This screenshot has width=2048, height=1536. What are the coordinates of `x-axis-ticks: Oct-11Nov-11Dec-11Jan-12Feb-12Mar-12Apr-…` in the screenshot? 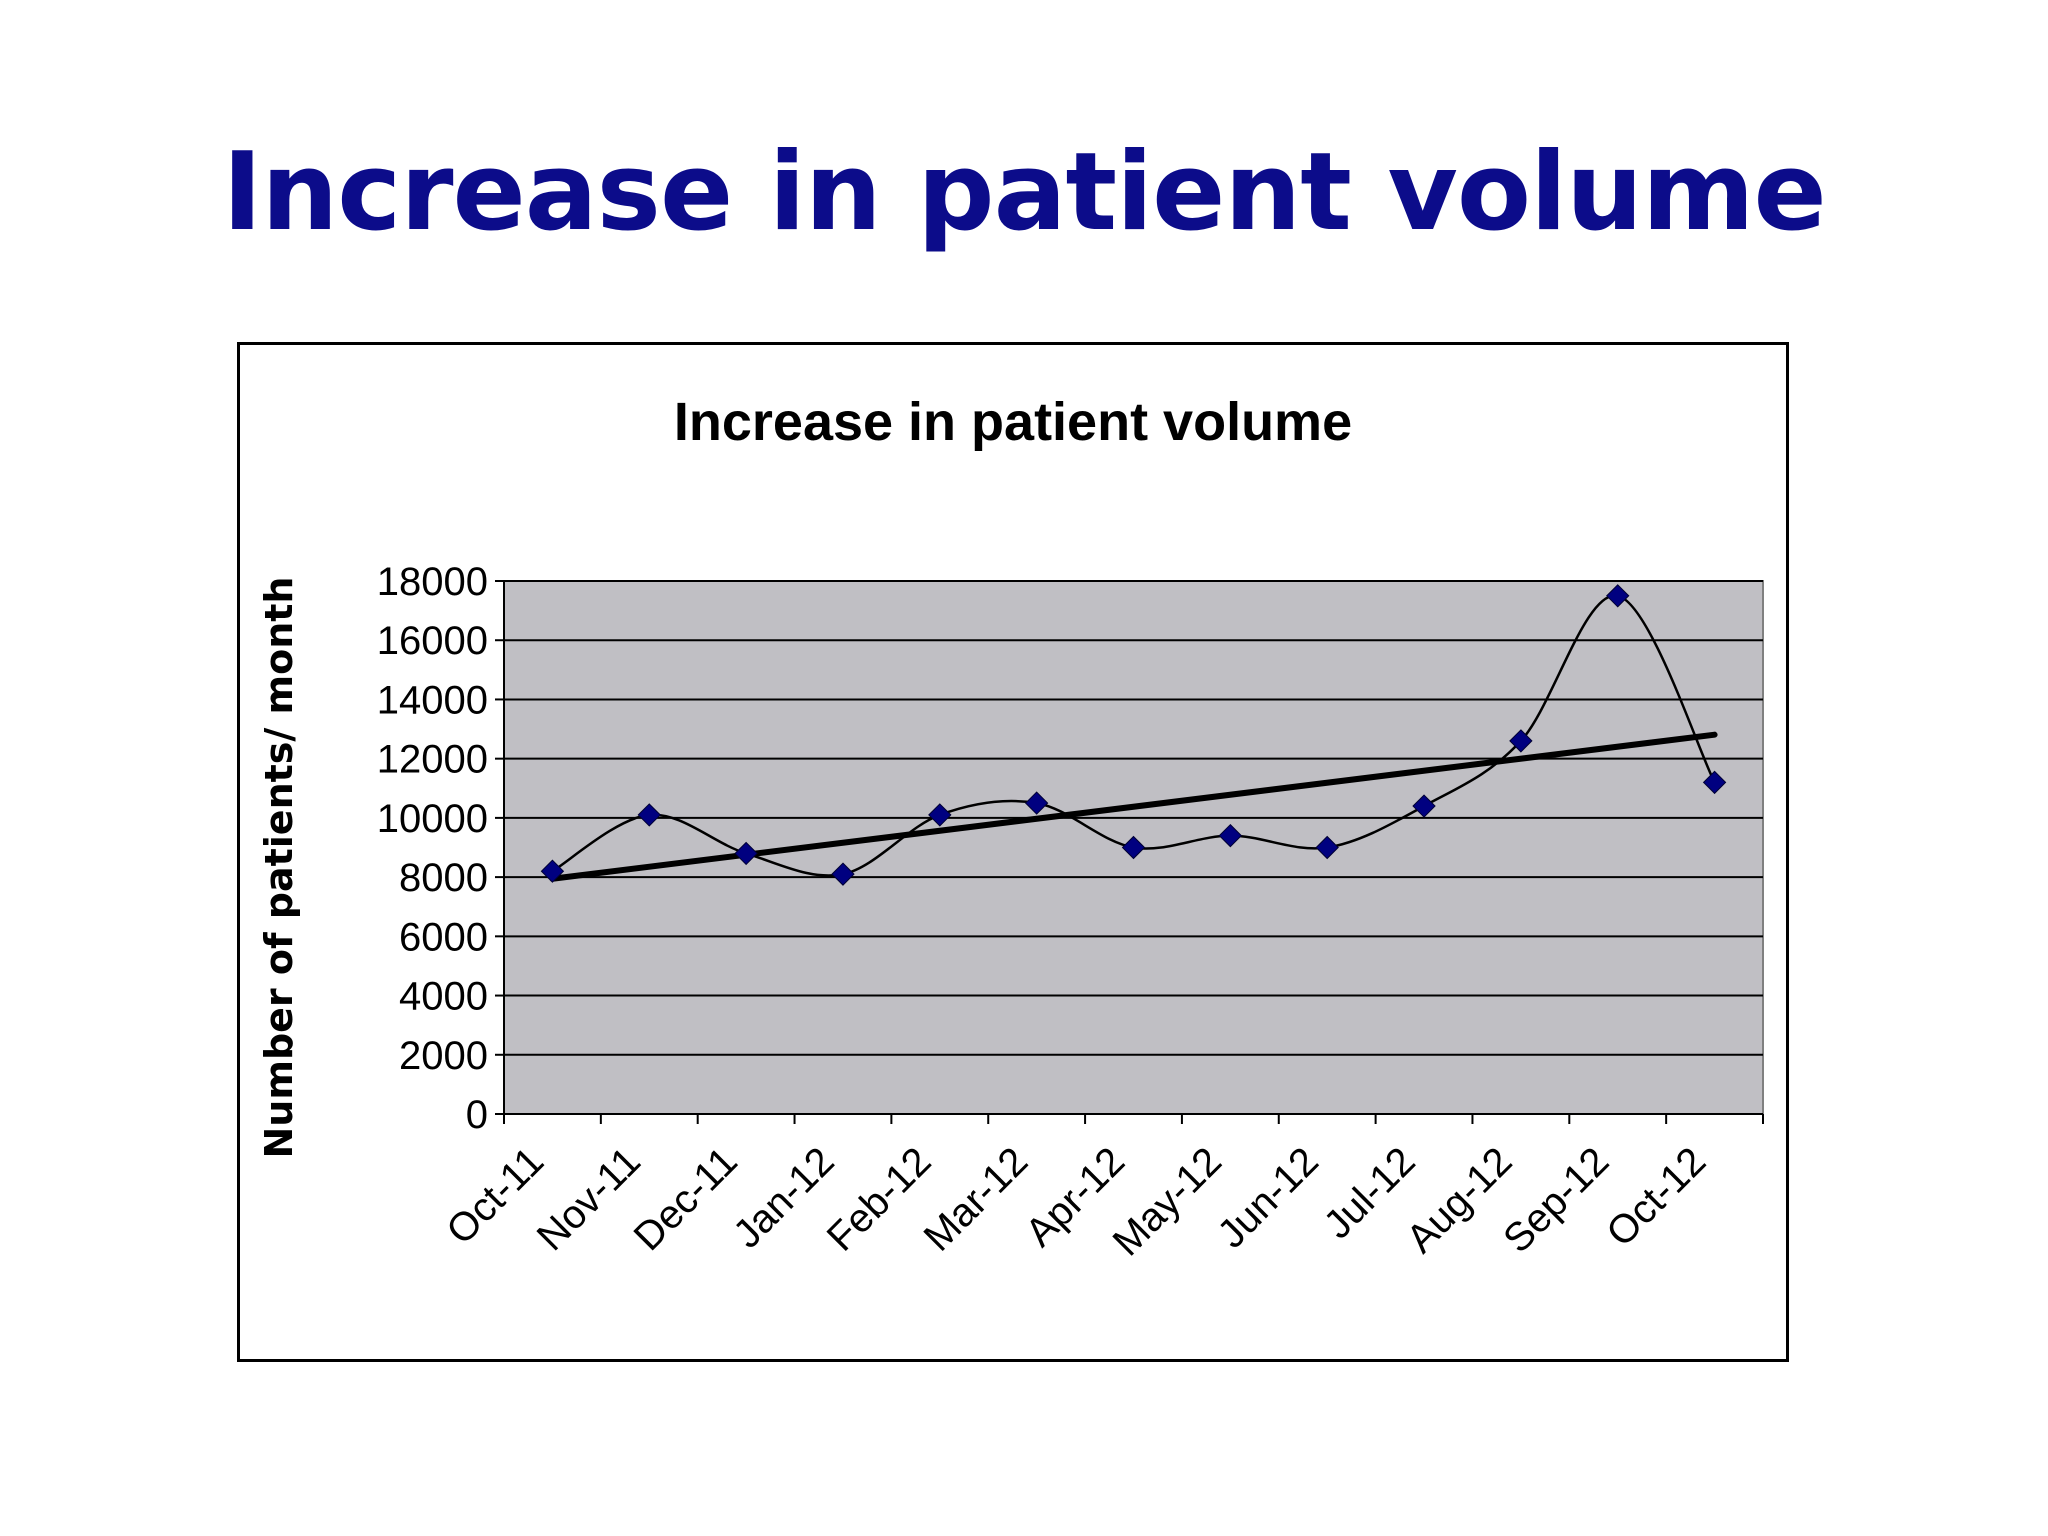 It's located at (1076, 1201).